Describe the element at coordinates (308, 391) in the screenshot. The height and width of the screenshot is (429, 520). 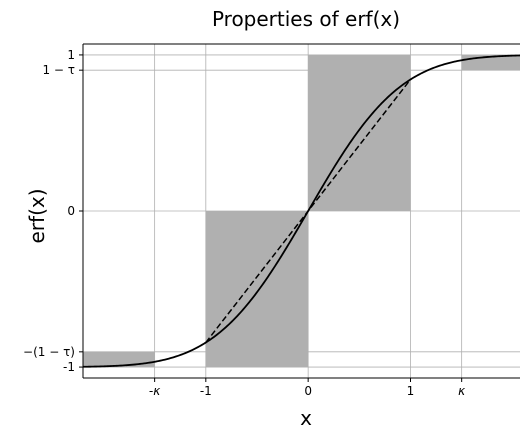
I see `x-tick-label-3: 0` at that location.